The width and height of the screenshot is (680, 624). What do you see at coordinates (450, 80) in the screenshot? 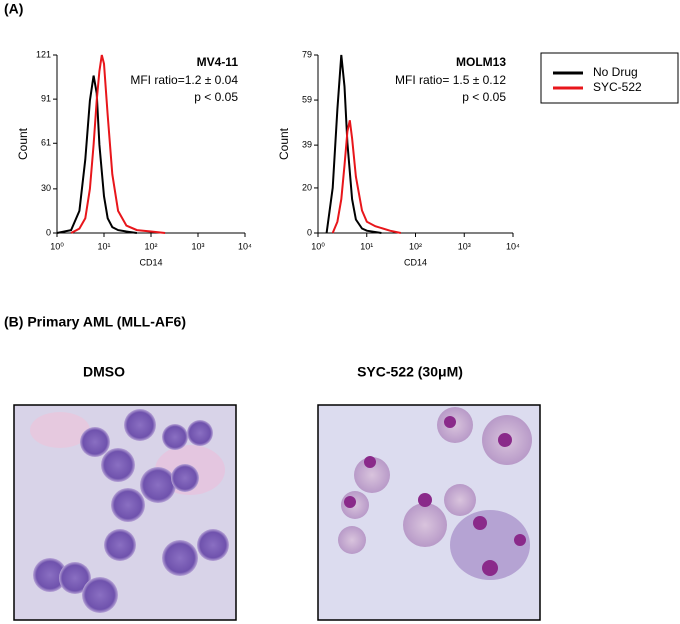
I see `annotation: MFI ratio= 1.5 ± 0.12` at bounding box center [450, 80].